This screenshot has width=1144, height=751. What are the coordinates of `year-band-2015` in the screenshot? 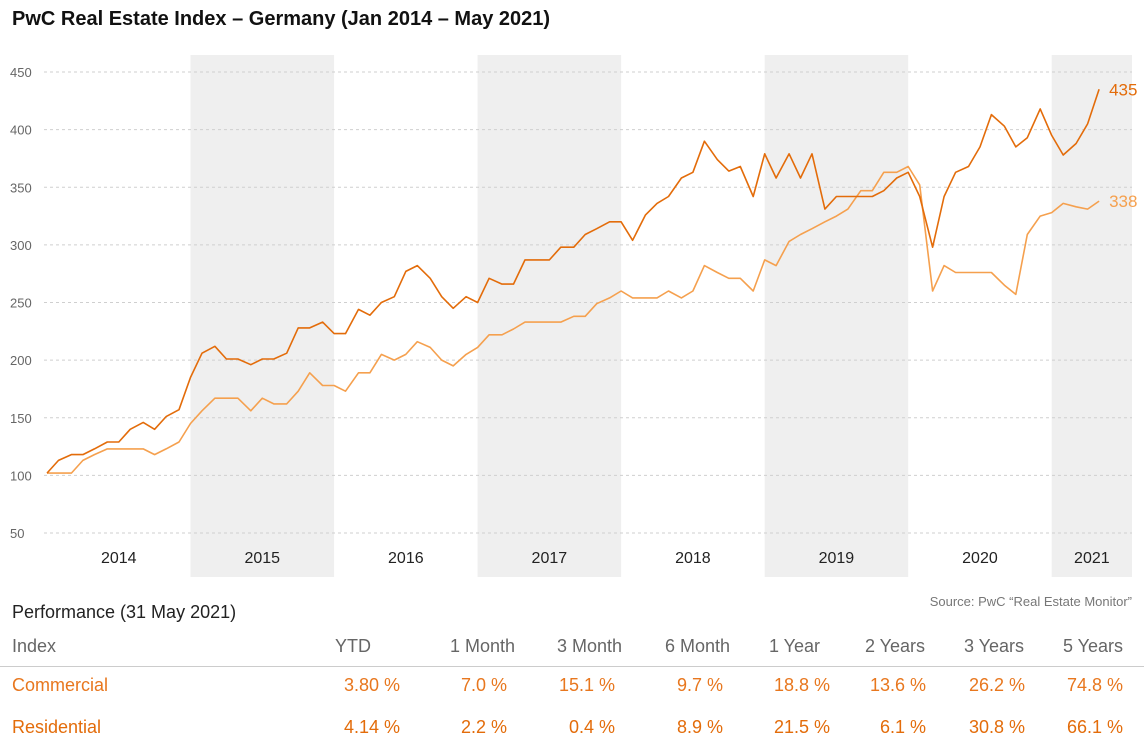 It's located at (262, 316).